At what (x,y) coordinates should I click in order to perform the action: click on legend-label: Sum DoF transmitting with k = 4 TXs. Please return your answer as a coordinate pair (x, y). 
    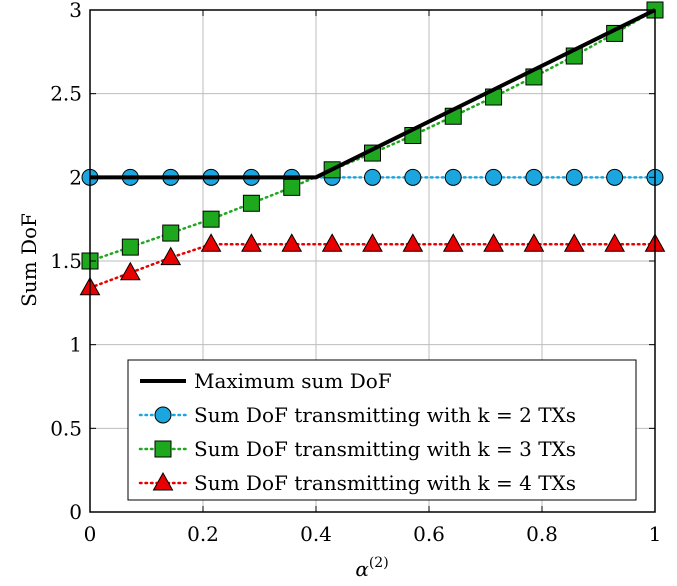
    Looking at the image, I should click on (385, 483).